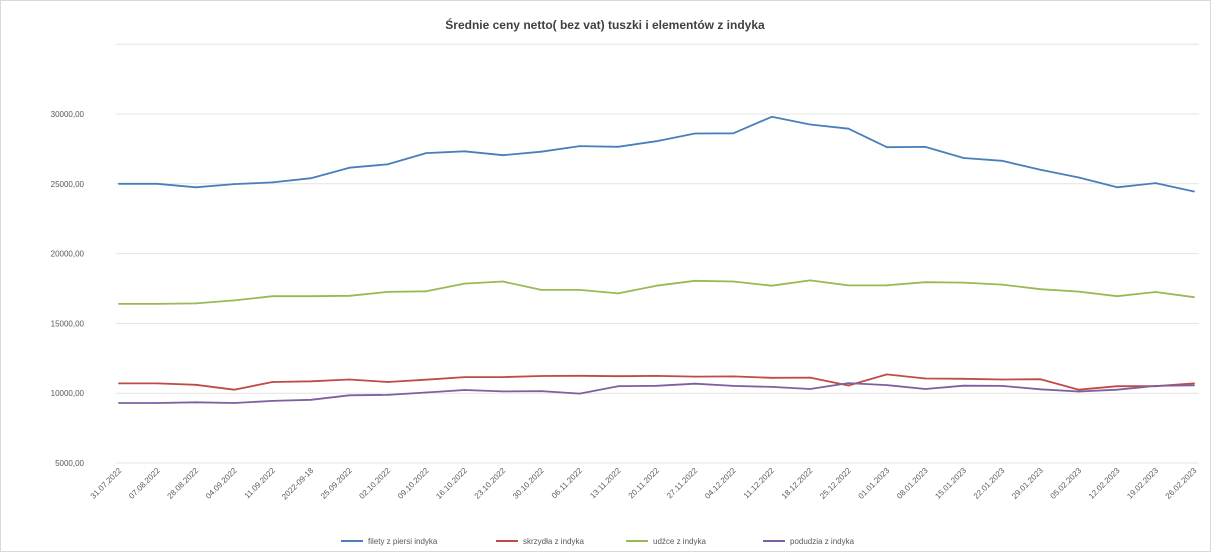 The image size is (1211, 552). I want to click on x-tick-label: 11.09.2022, so click(260, 483).